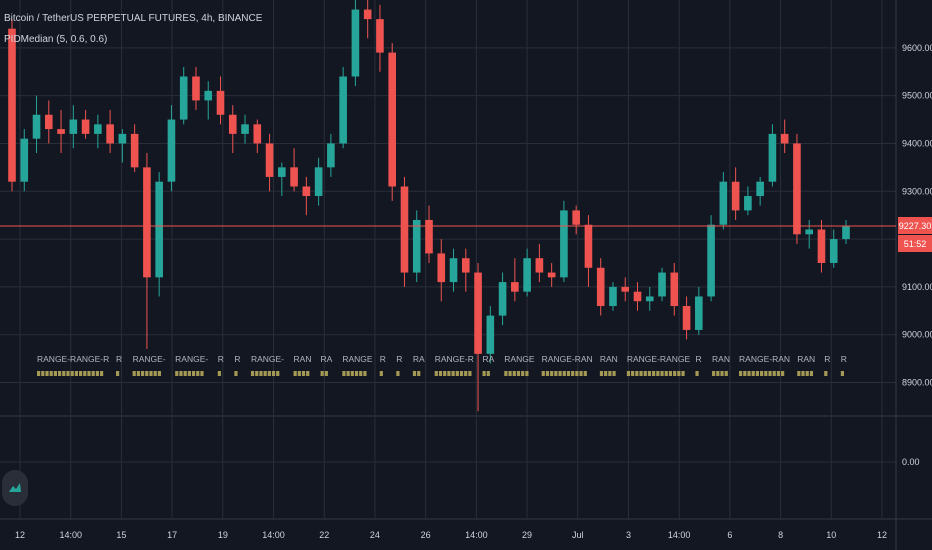 The image size is (932, 550). I want to click on tradingview-logo-icon, so click(15, 488).